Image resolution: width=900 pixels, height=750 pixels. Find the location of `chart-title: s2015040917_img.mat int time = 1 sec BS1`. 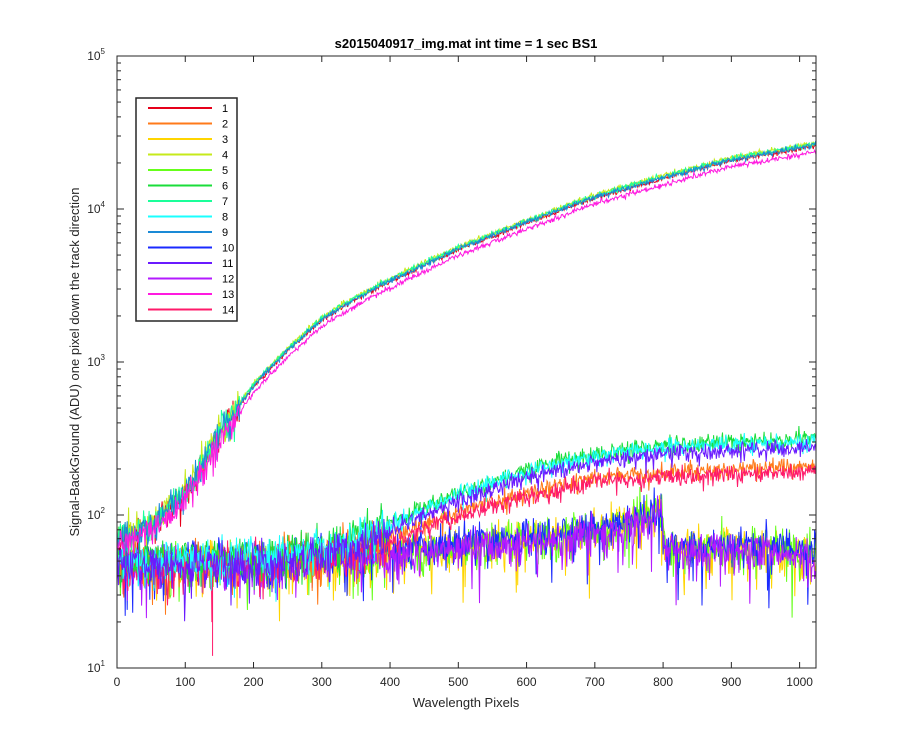

chart-title: s2015040917_img.mat int time = 1 sec BS1 is located at coordinates (466, 43).